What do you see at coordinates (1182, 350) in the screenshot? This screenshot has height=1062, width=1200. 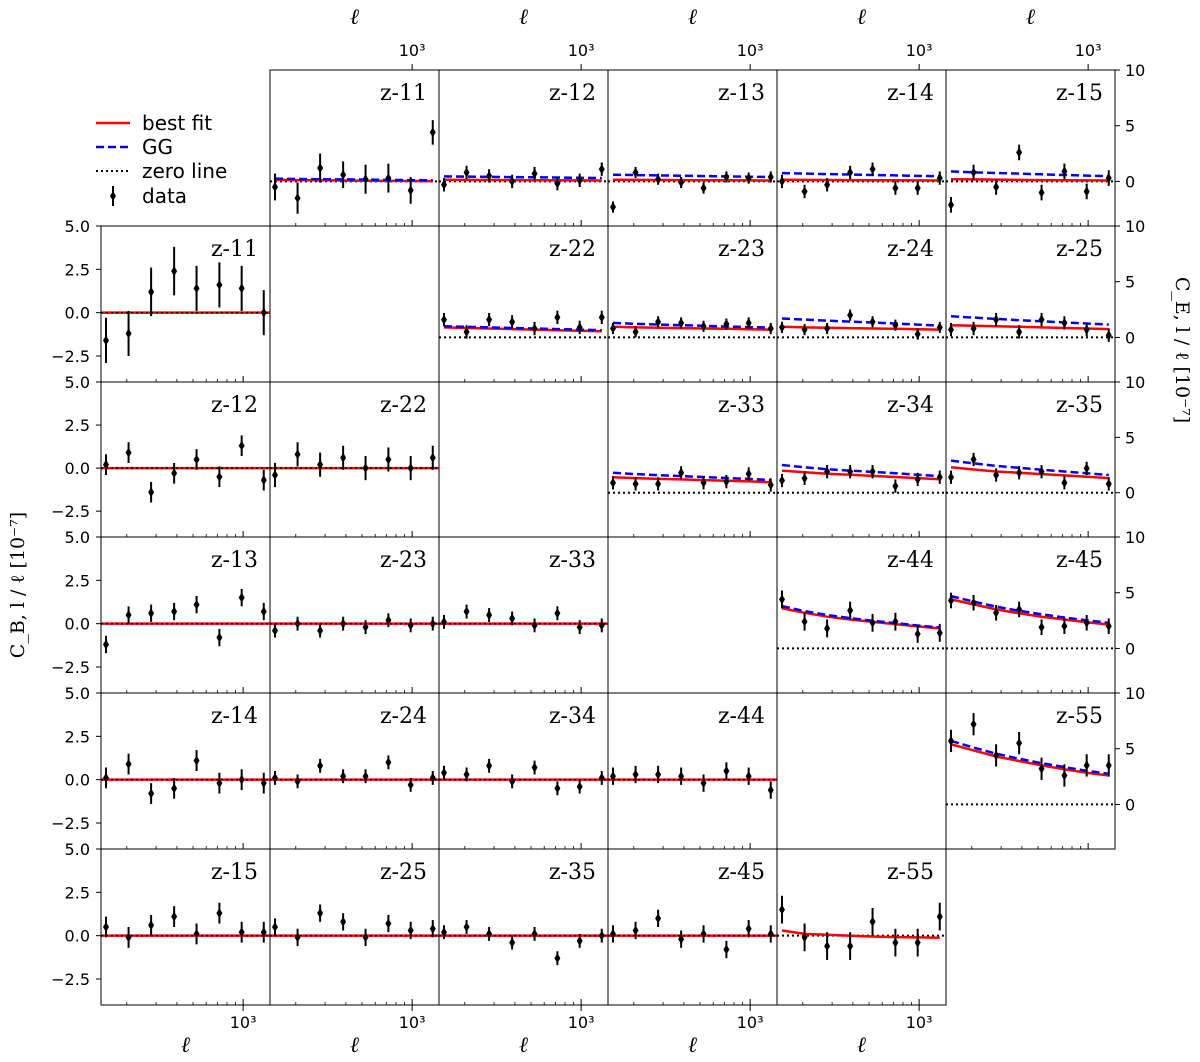 I see `y-axis-label-e: C_E, l / ℓ [10⁻⁷]` at bounding box center [1182, 350].